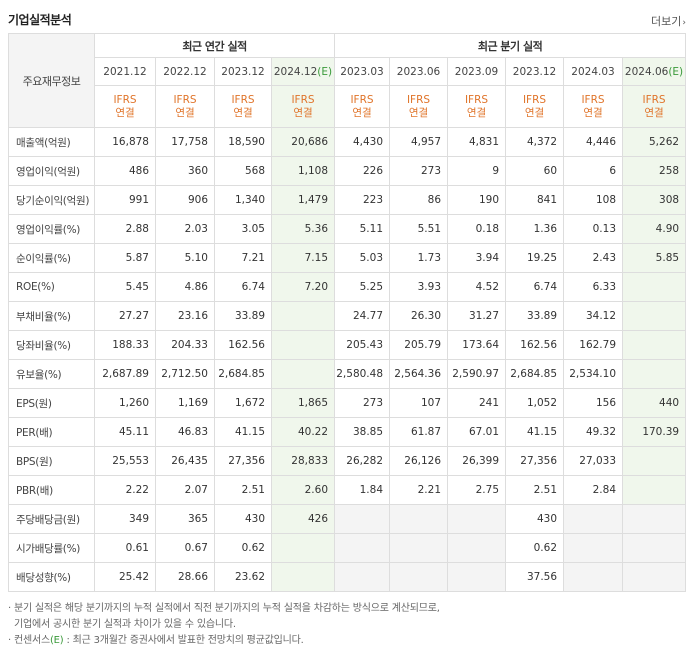 This screenshot has height=649, width=694. What do you see at coordinates (303, 287) in the screenshot?
I see `table-cell: 7.20` at bounding box center [303, 287].